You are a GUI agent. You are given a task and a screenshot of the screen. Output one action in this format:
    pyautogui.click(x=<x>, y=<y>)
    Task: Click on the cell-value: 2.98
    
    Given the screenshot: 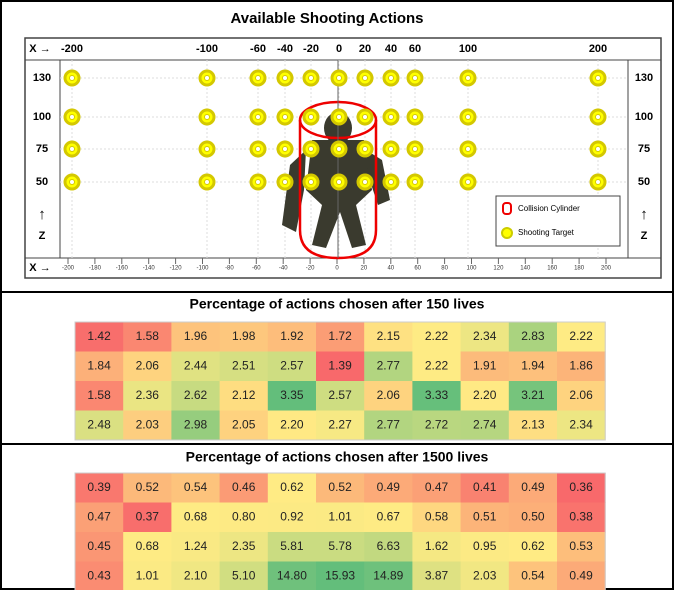 What is the action you would take?
    pyautogui.click(x=196, y=424)
    